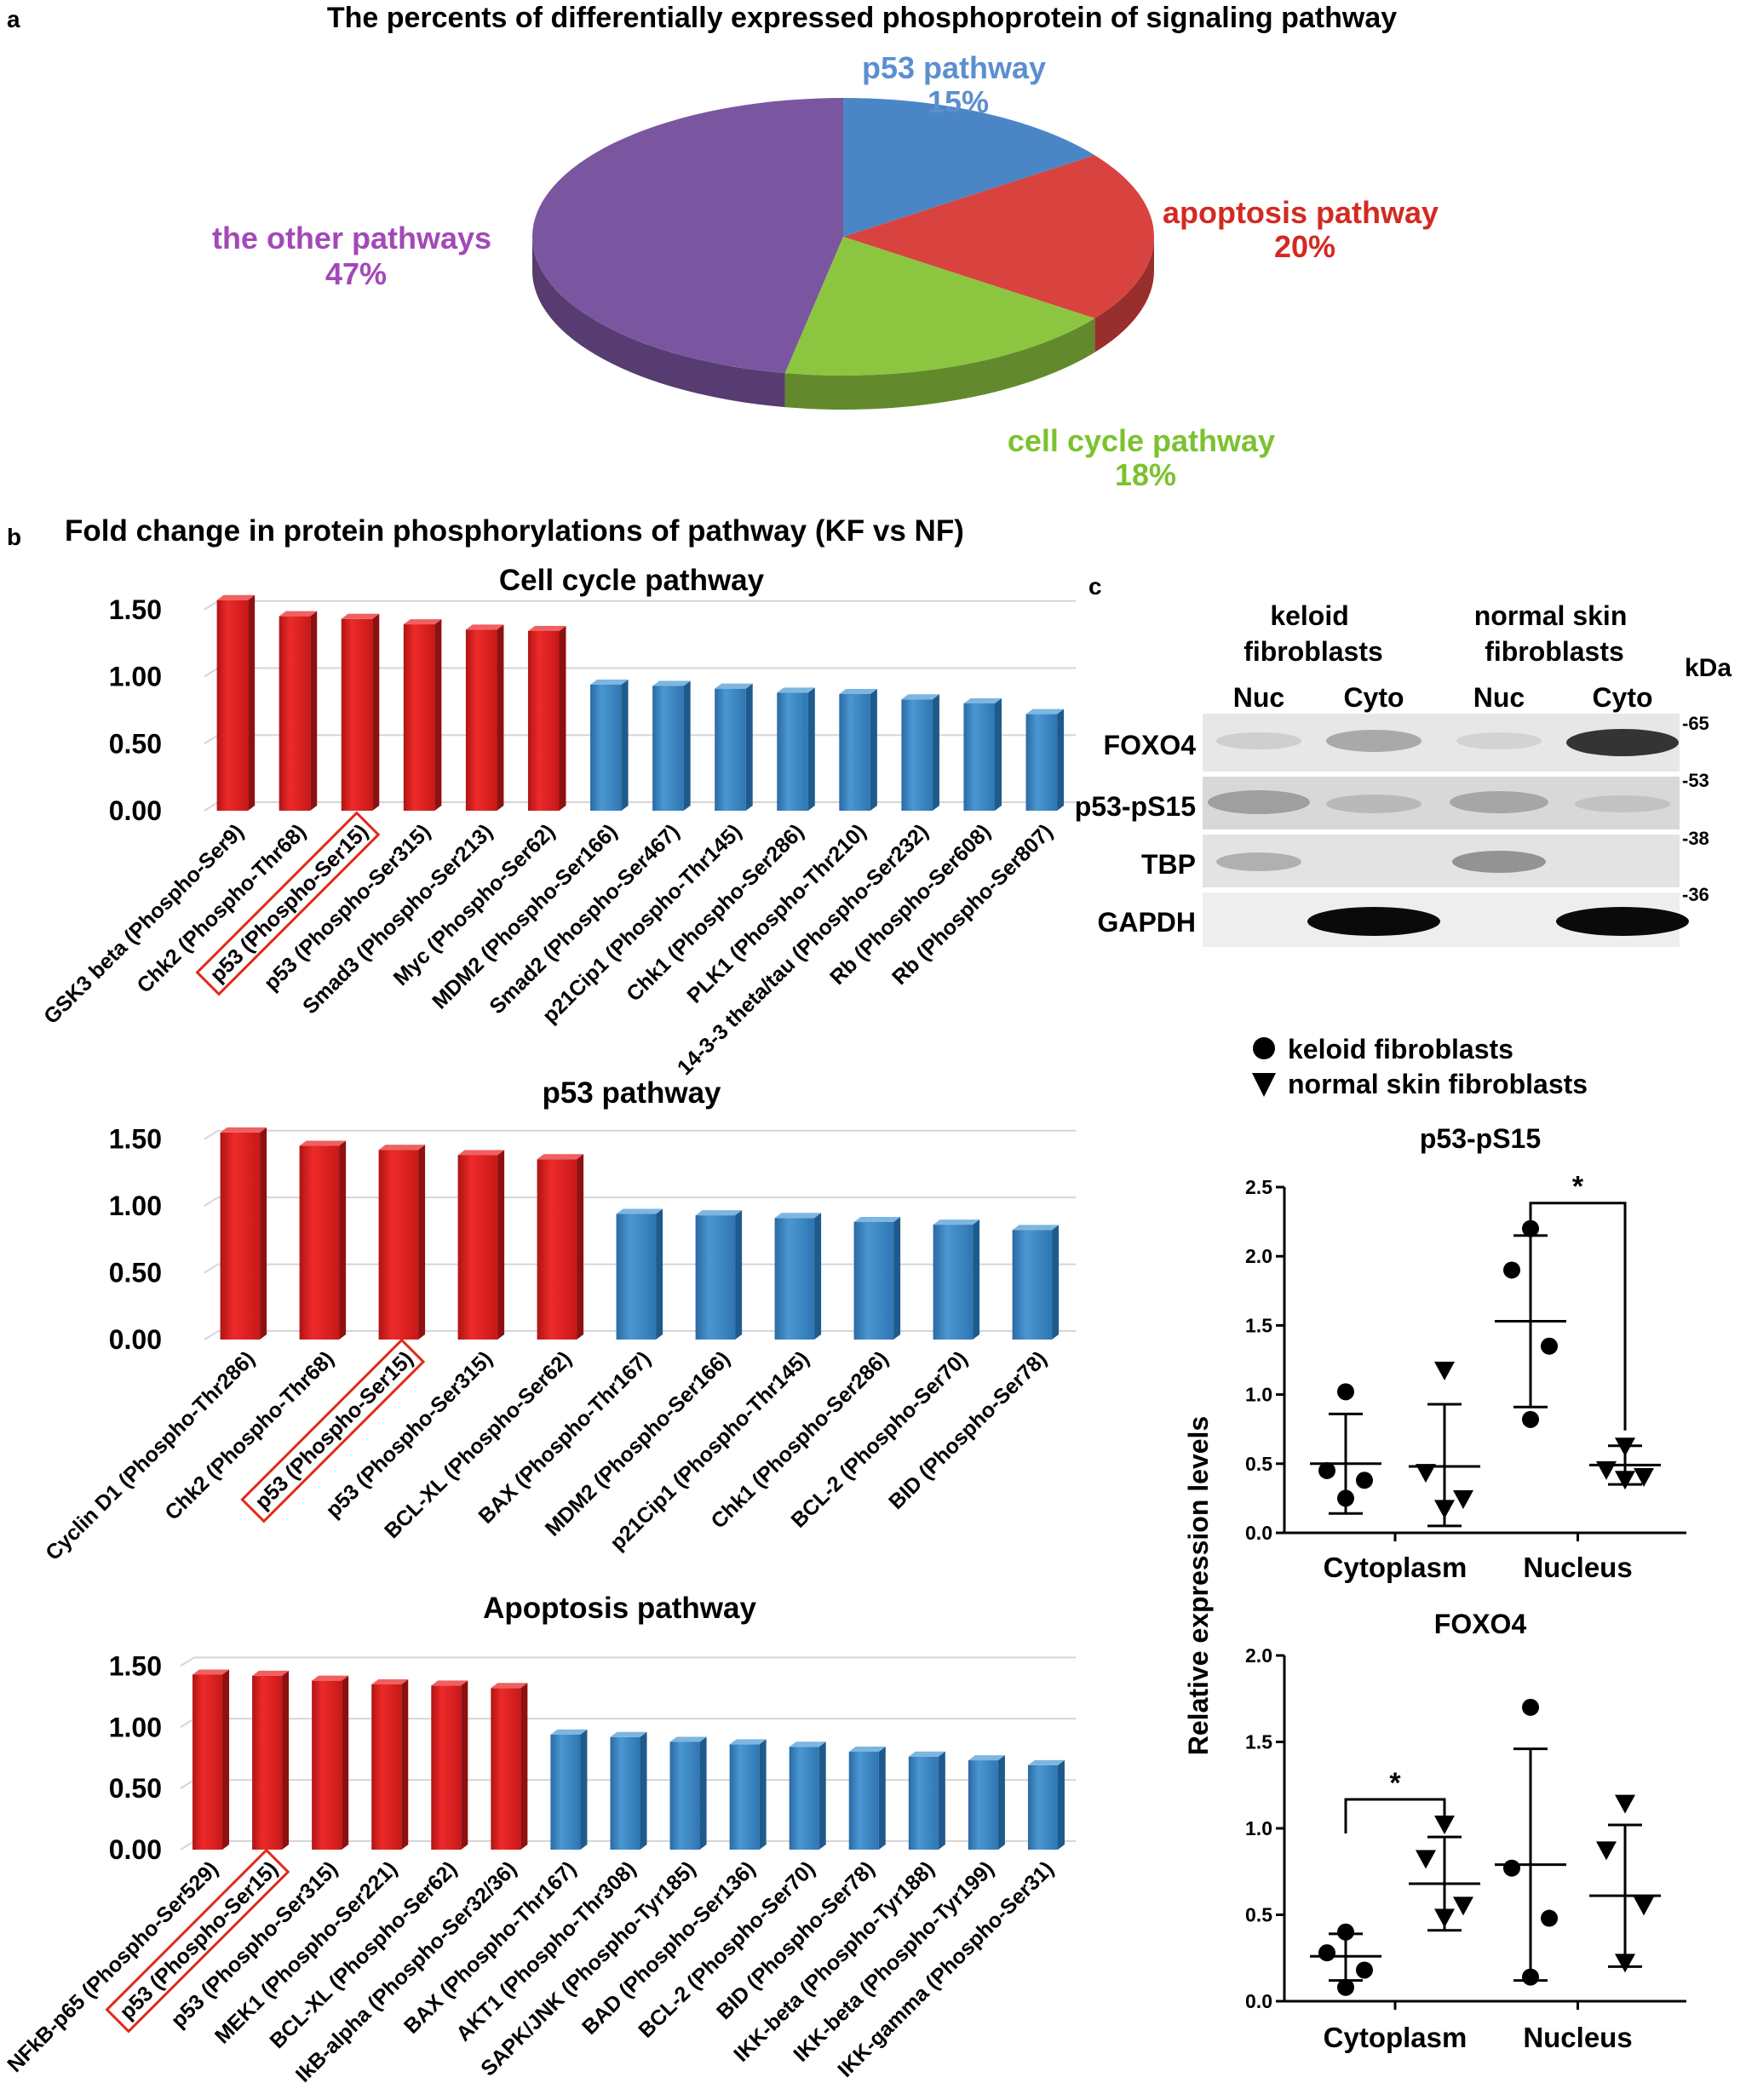 The width and height of the screenshot is (1746, 2100). Describe the element at coordinates (1045, 711) in the screenshot. I see `bar-rb-phospho-ser807-top` at that location.